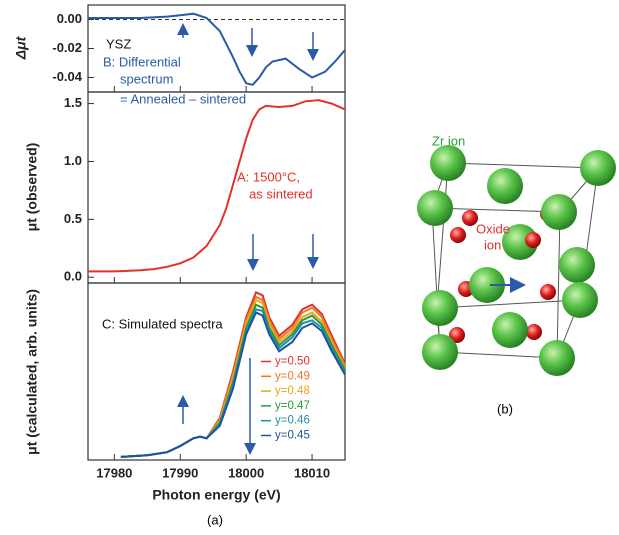  What do you see at coordinates (292, 421) in the screenshot?
I see `legend-label: y=0.46` at bounding box center [292, 421].